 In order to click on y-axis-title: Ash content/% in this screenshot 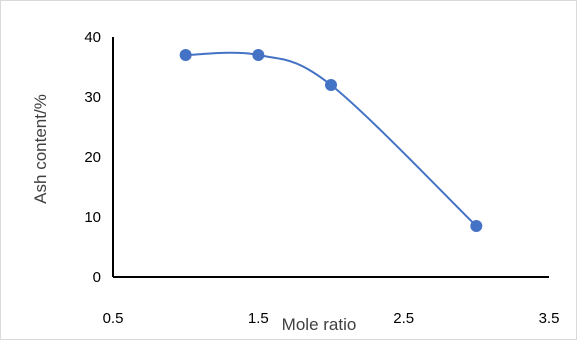, I will do `click(40, 149)`.